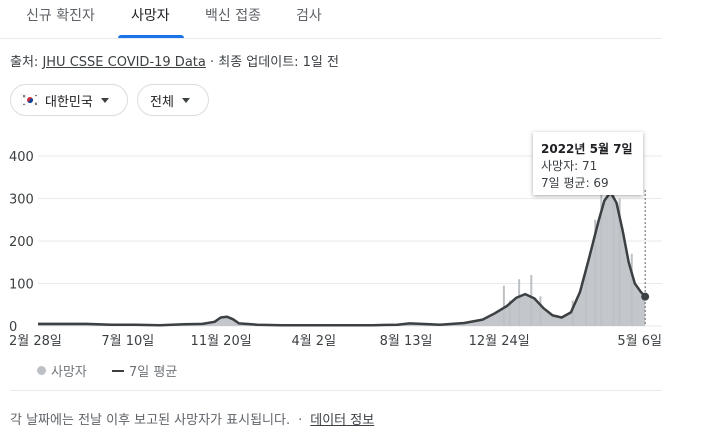  What do you see at coordinates (21, 242) in the screenshot?
I see `y-tick-label: 200` at bounding box center [21, 242].